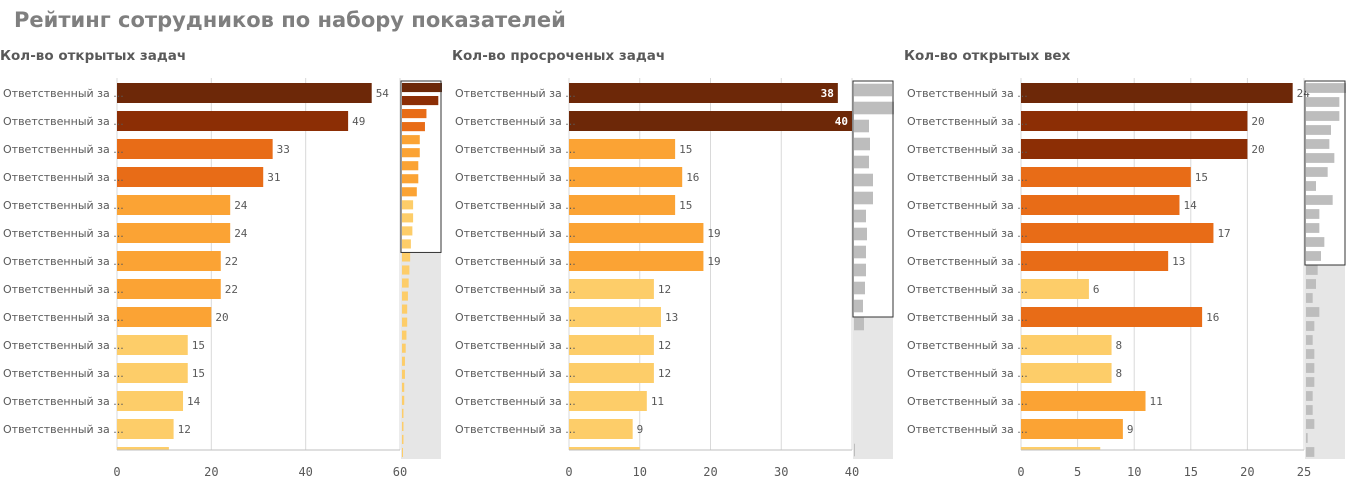 This screenshot has height=490, width=1352. Describe the element at coordinates (211, 472) in the screenshot. I see `tick-label: 20` at that location.